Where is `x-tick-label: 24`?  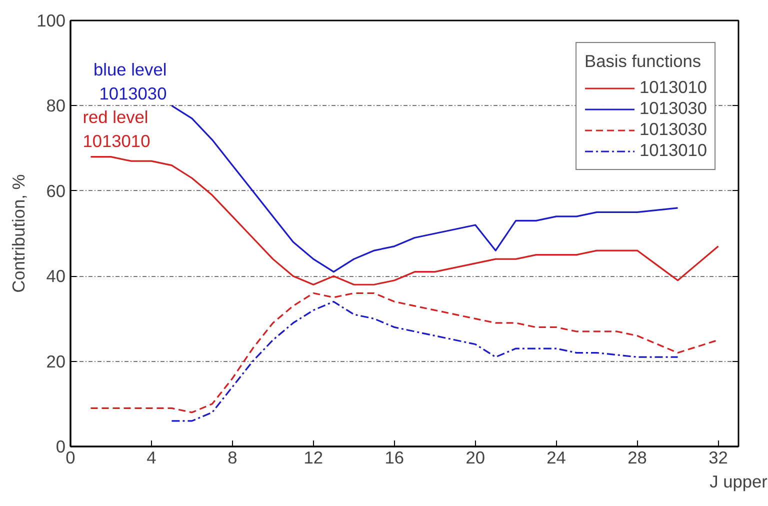
x-tick-label: 24 is located at coordinates (556, 458).